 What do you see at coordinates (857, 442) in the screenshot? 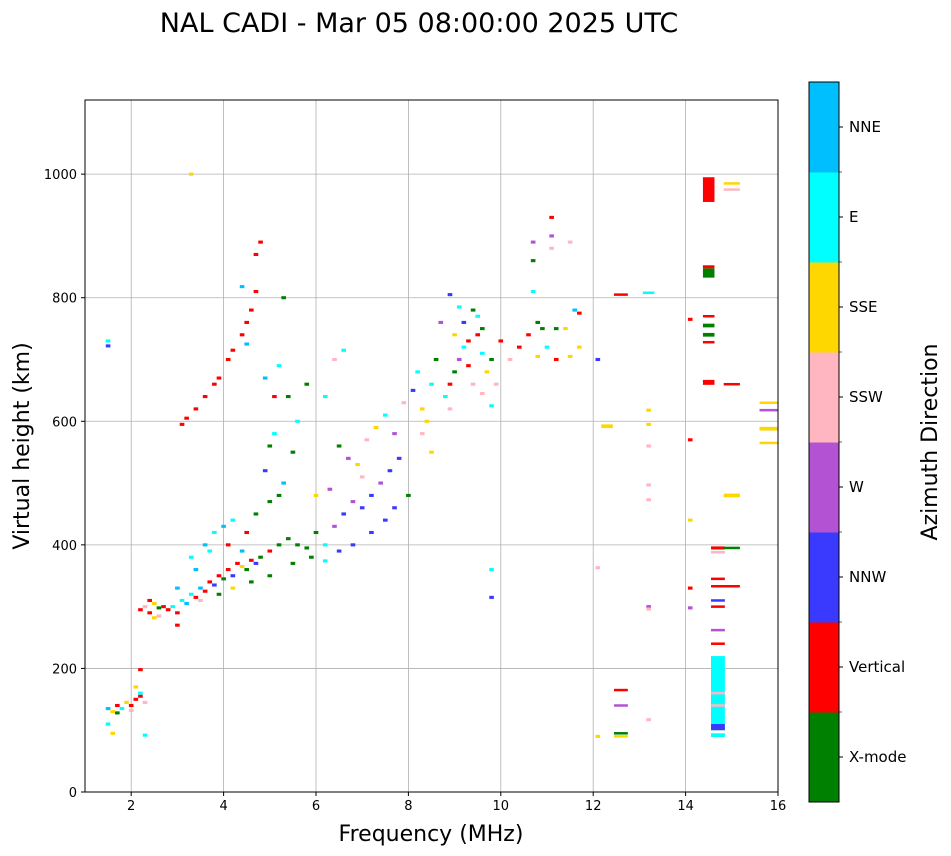
I see `colorbar: X-mode Vertical NNW W SSW SSE E NNE` at bounding box center [857, 442].